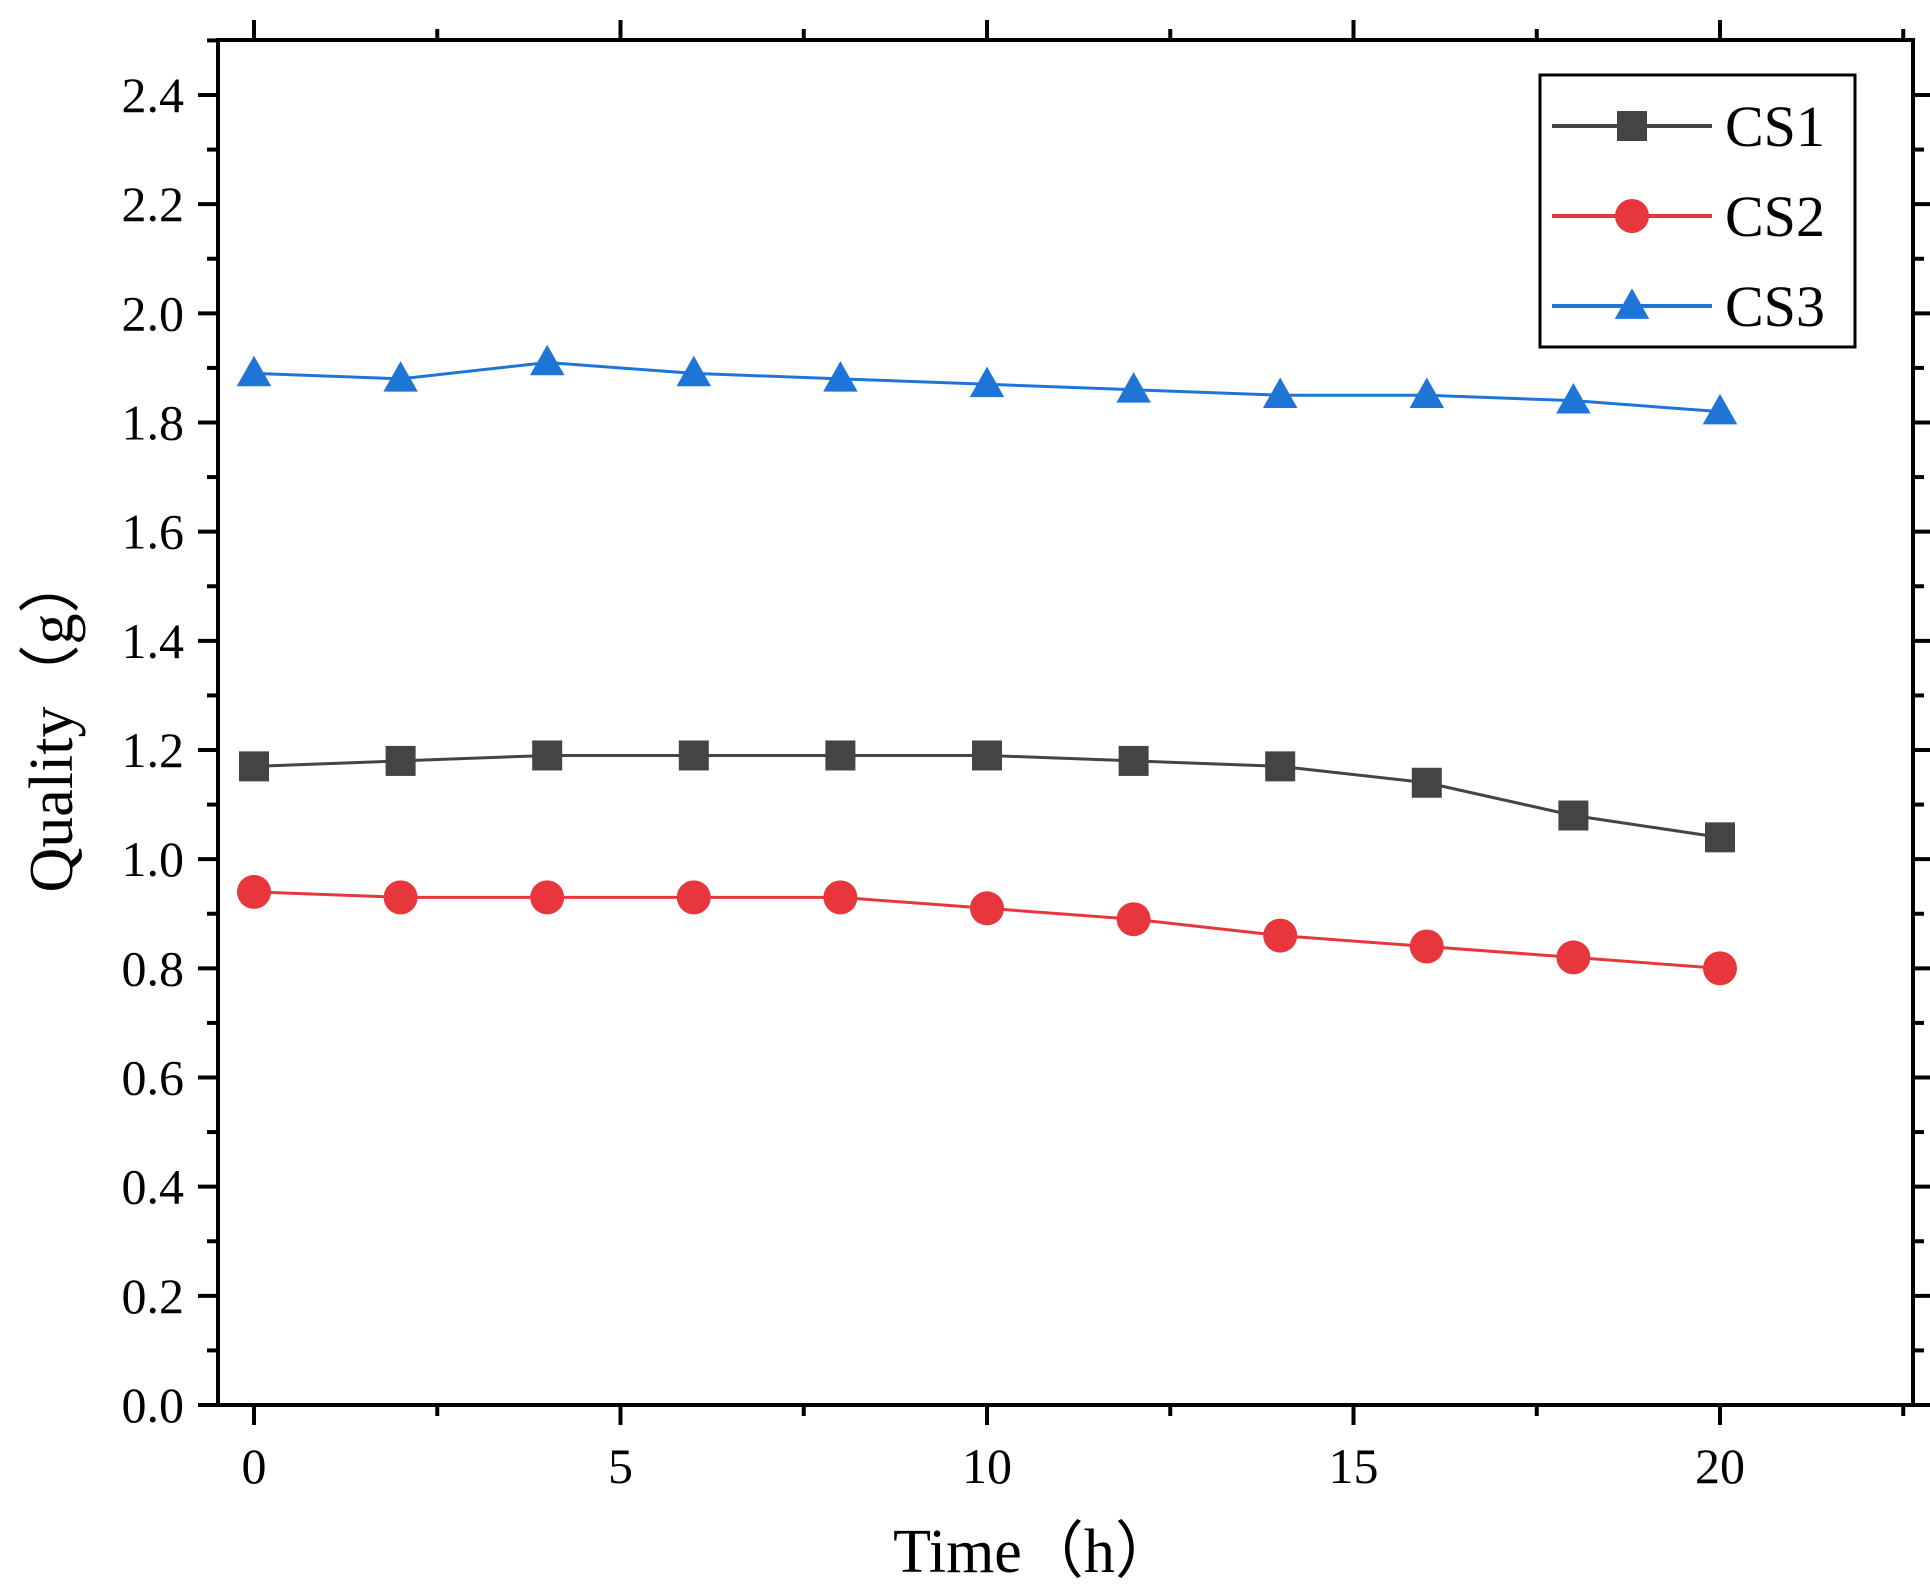 This screenshot has width=1930, height=1586. I want to click on legend-box, so click(1697, 211).